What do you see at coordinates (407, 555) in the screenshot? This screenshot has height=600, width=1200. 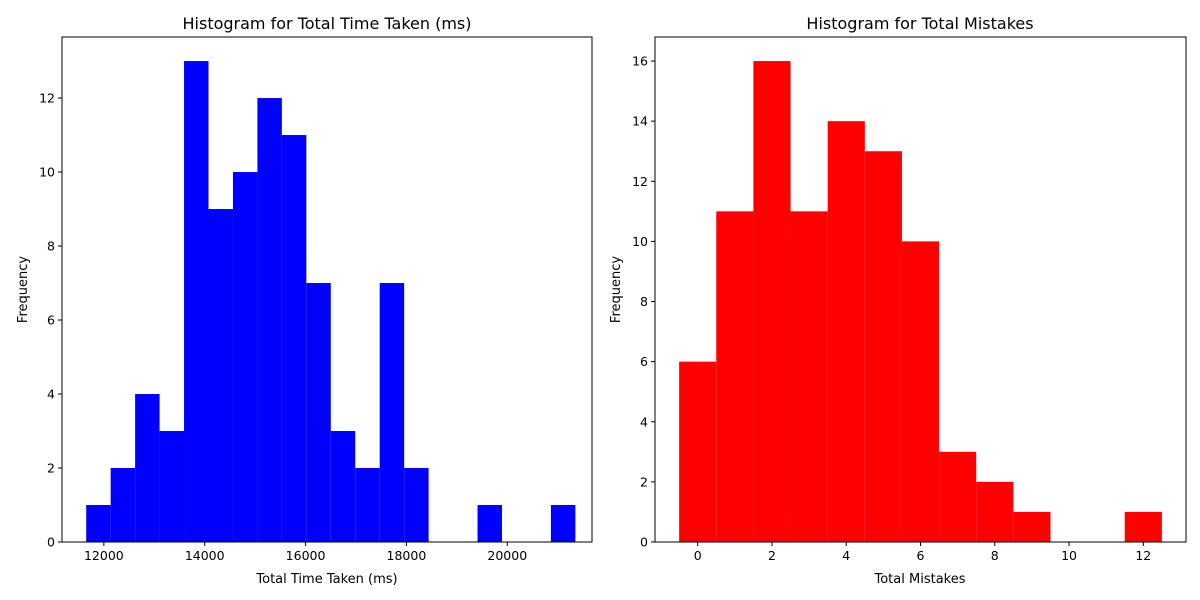 I see `x-tick-label: 18000` at bounding box center [407, 555].